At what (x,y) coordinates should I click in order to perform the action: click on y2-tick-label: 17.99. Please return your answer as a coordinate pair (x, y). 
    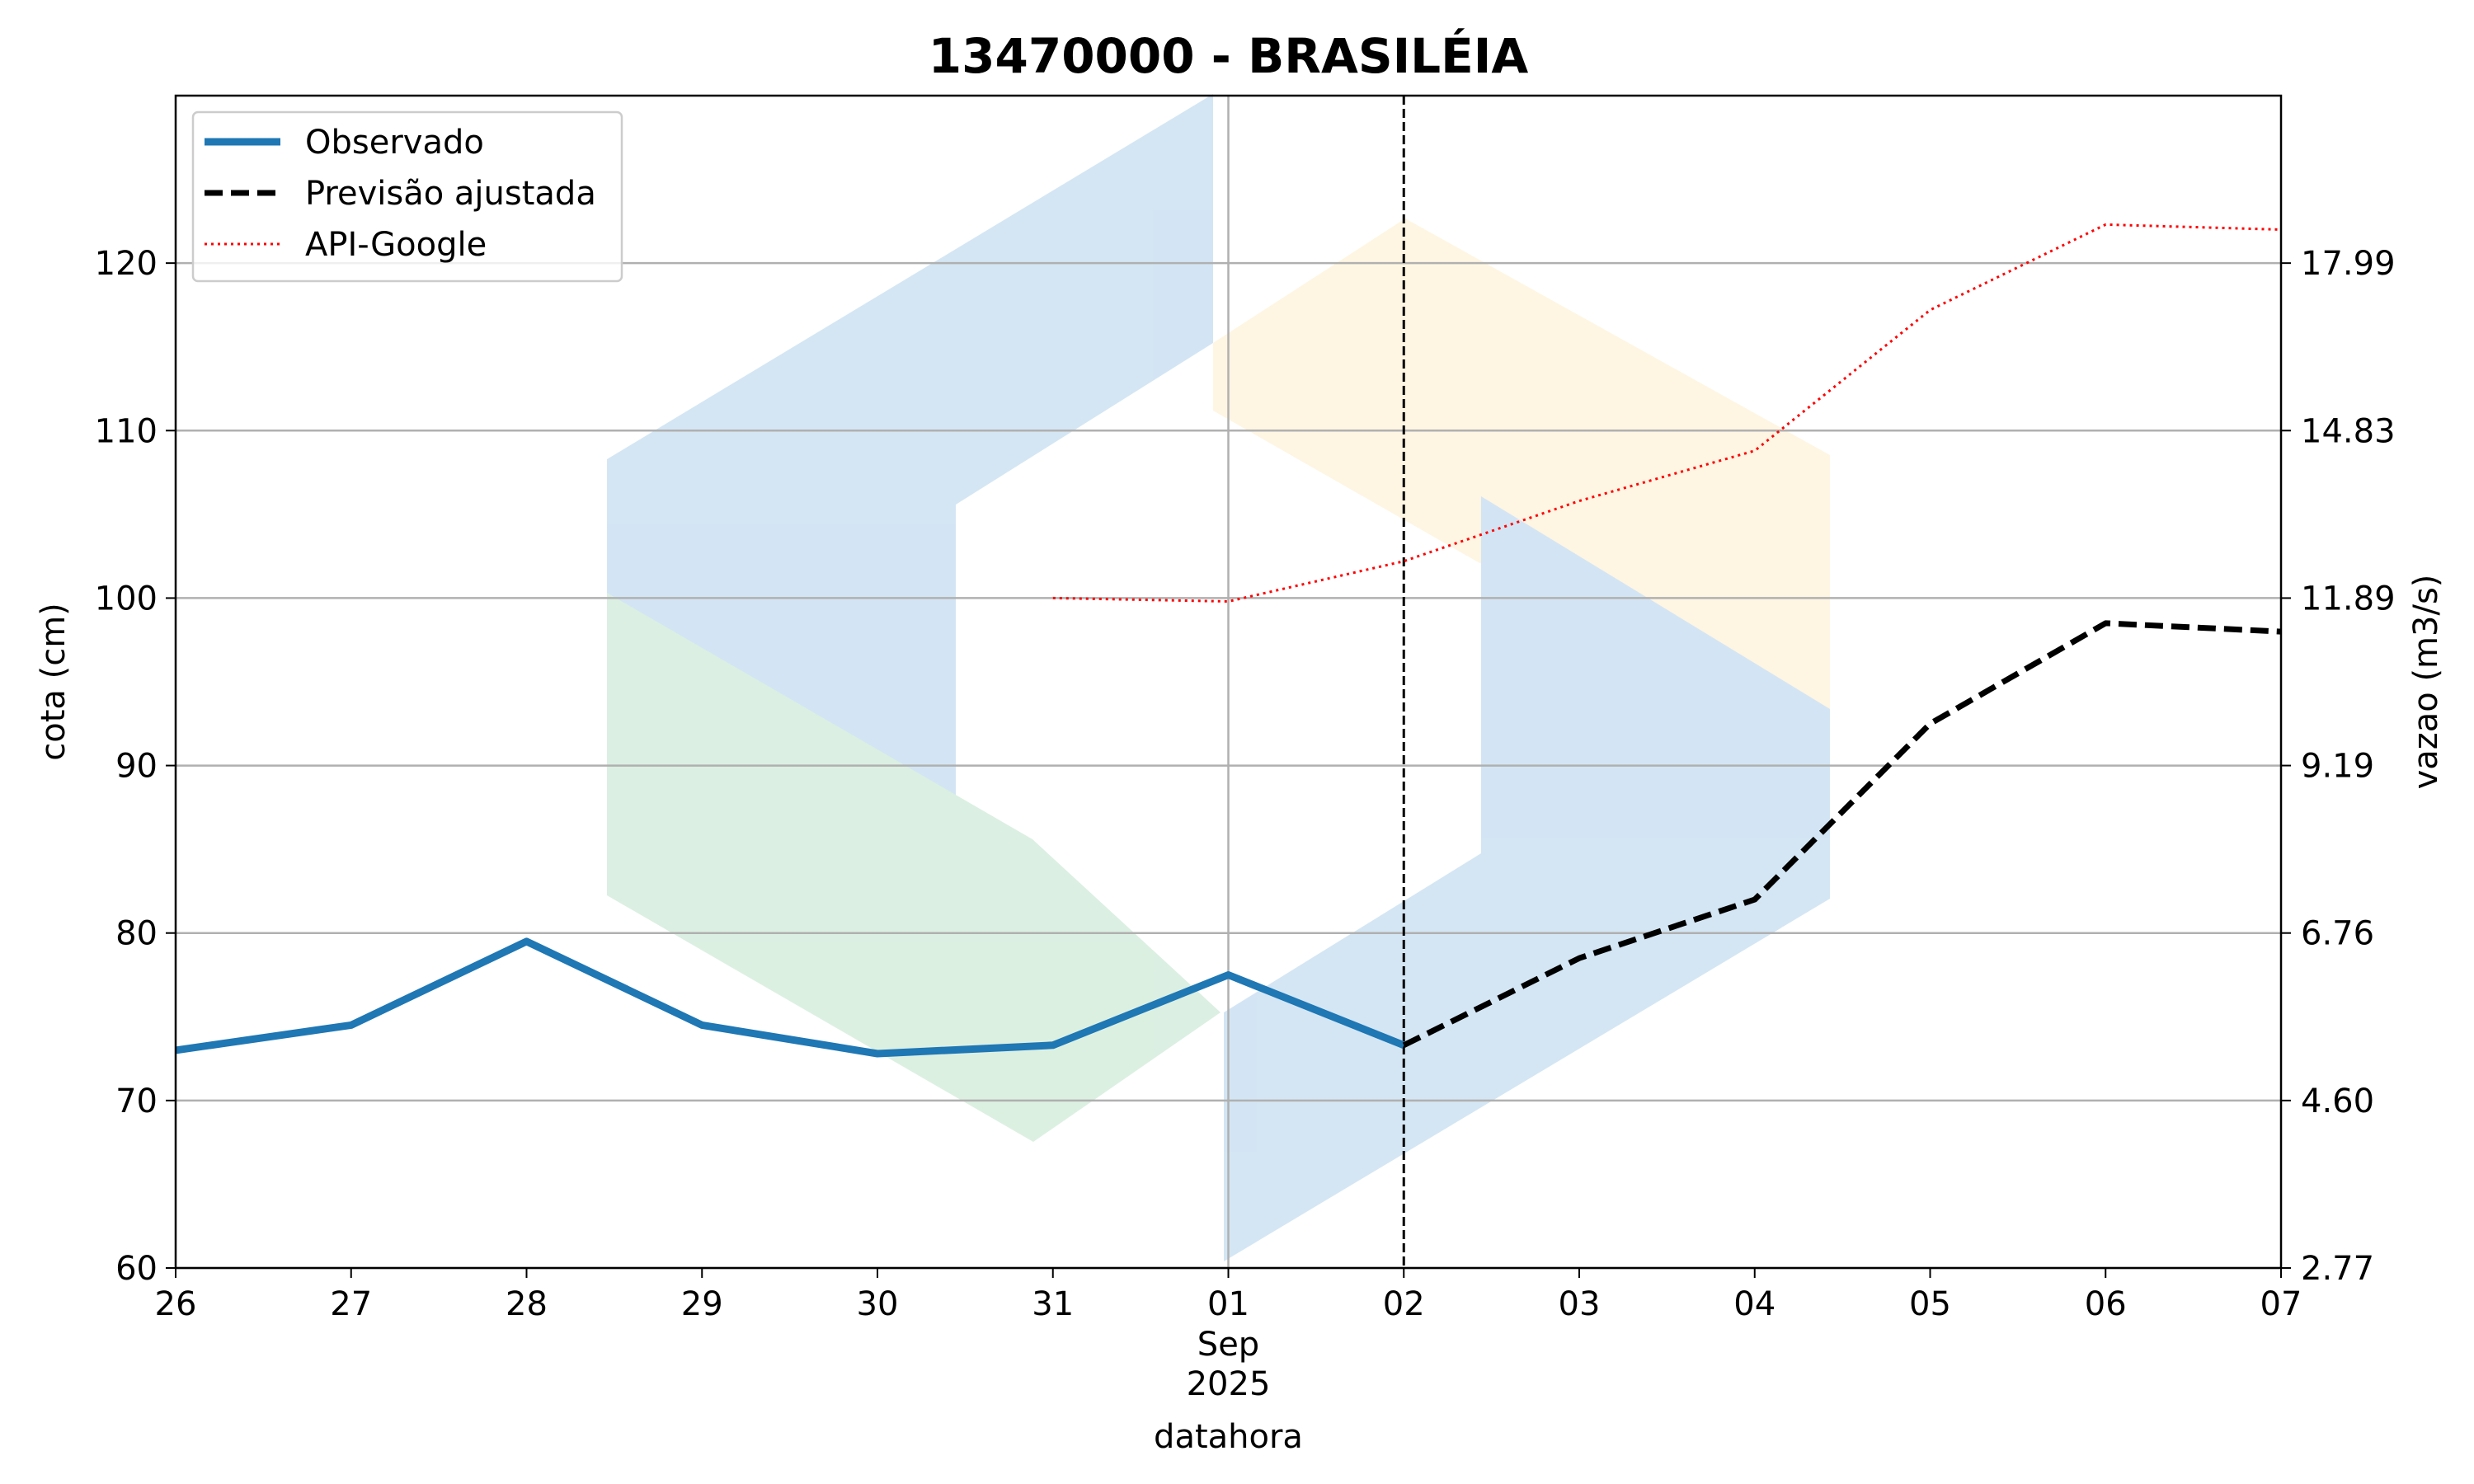
    Looking at the image, I should click on (2348, 264).